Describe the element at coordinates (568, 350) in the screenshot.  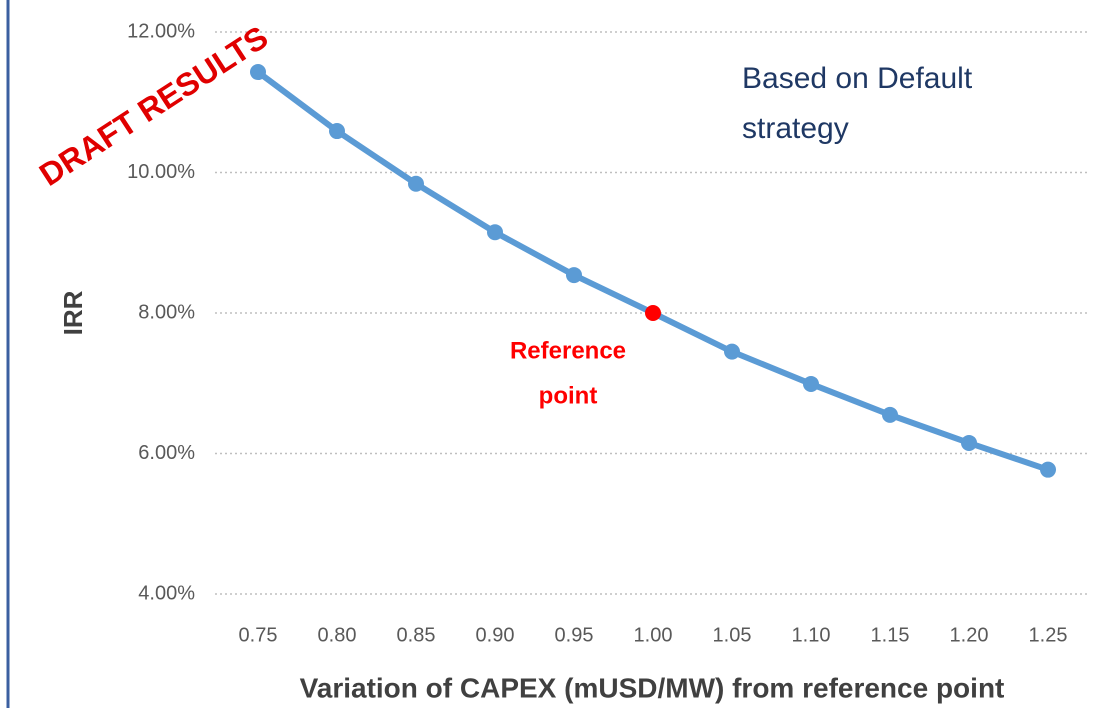
I see `reference-label: Reference` at that location.